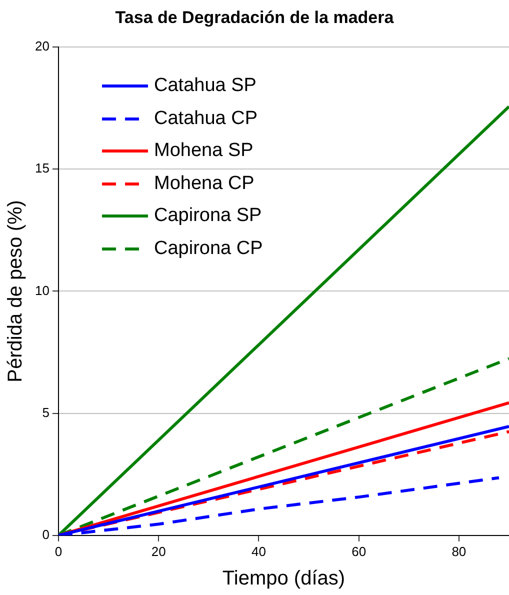  I want to click on legend-label: Catahua CP, so click(206, 119).